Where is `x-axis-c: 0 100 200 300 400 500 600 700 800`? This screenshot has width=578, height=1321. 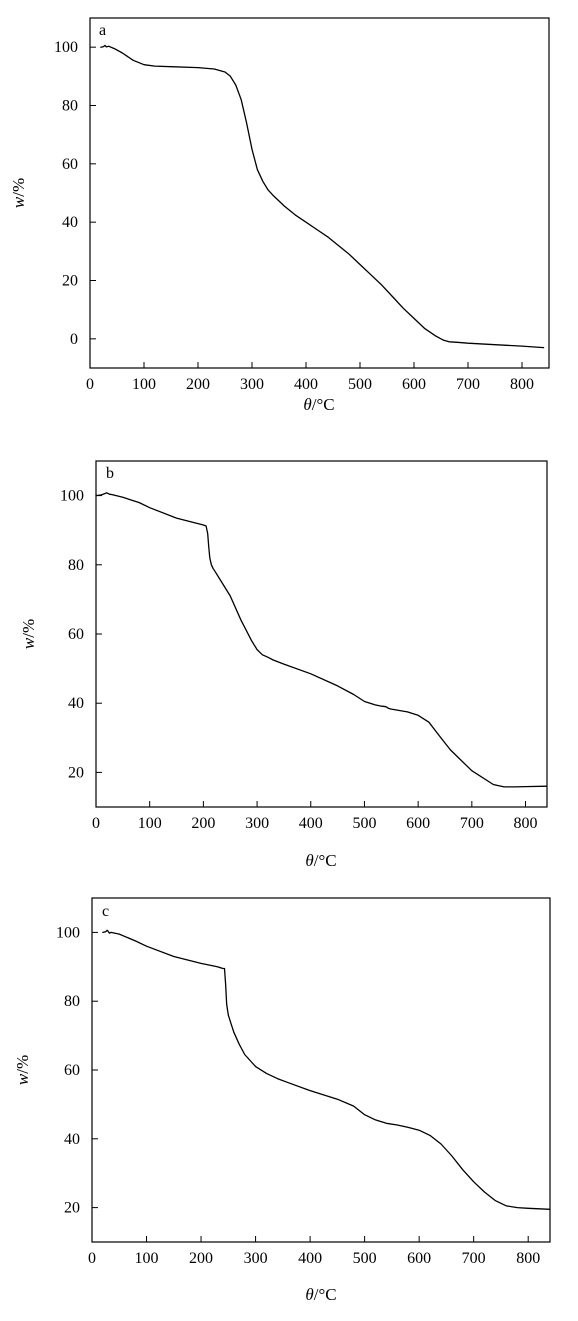 x-axis-c: 0 100 200 300 400 500 600 700 800 is located at coordinates (314, 1251).